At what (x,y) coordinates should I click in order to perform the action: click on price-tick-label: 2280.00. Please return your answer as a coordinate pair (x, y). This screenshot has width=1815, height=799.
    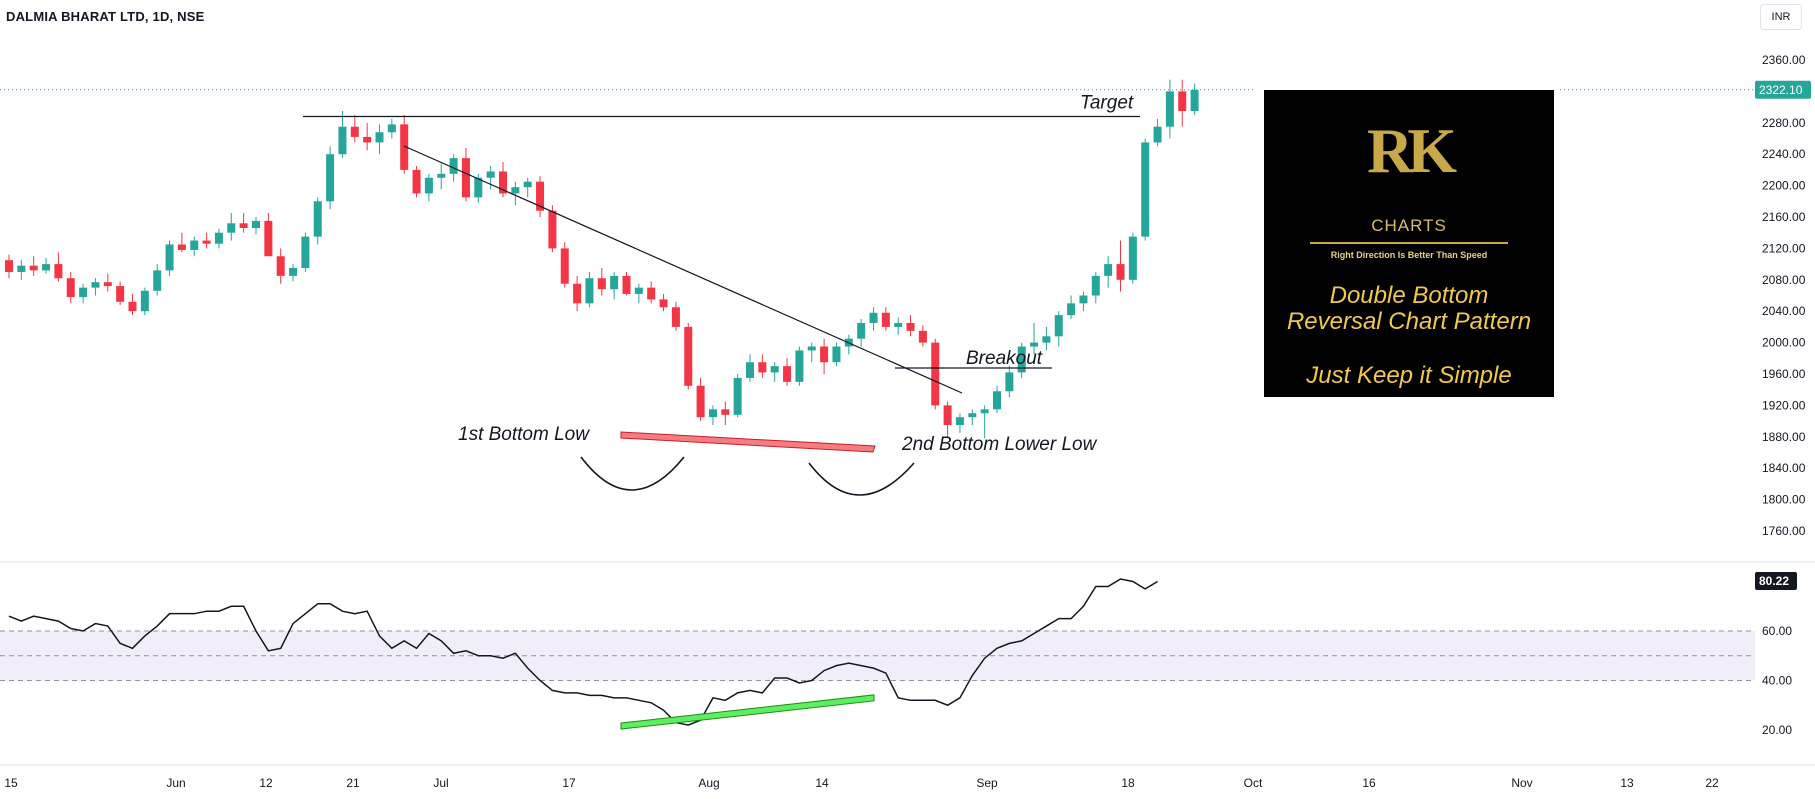
    Looking at the image, I should click on (1784, 123).